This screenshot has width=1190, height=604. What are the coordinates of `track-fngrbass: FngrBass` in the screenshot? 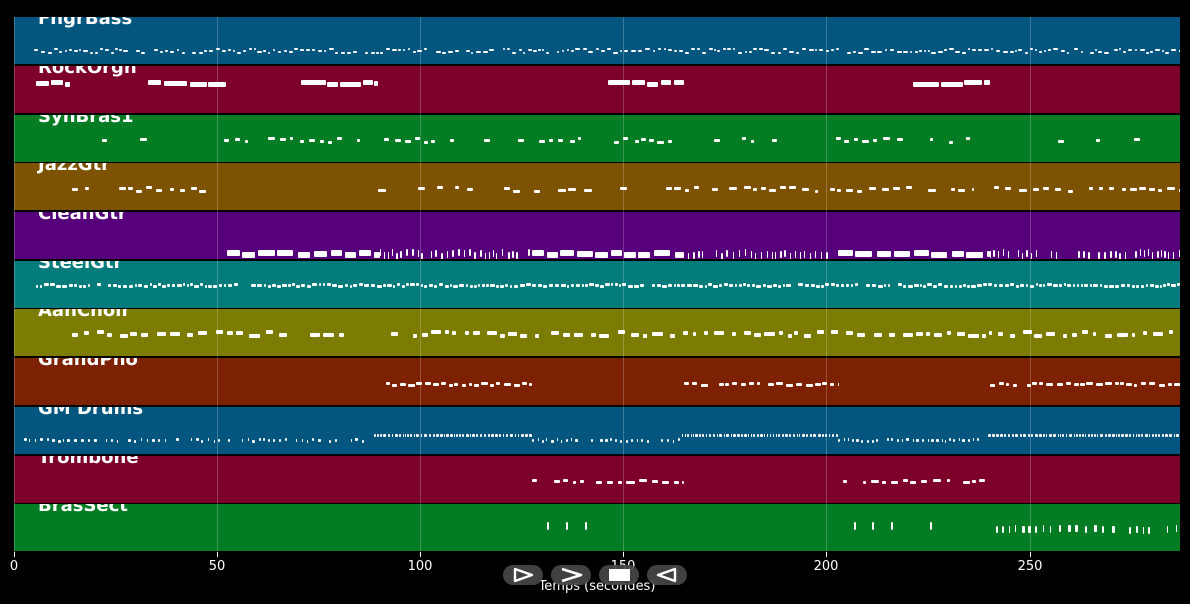 It's located at (597, 40).